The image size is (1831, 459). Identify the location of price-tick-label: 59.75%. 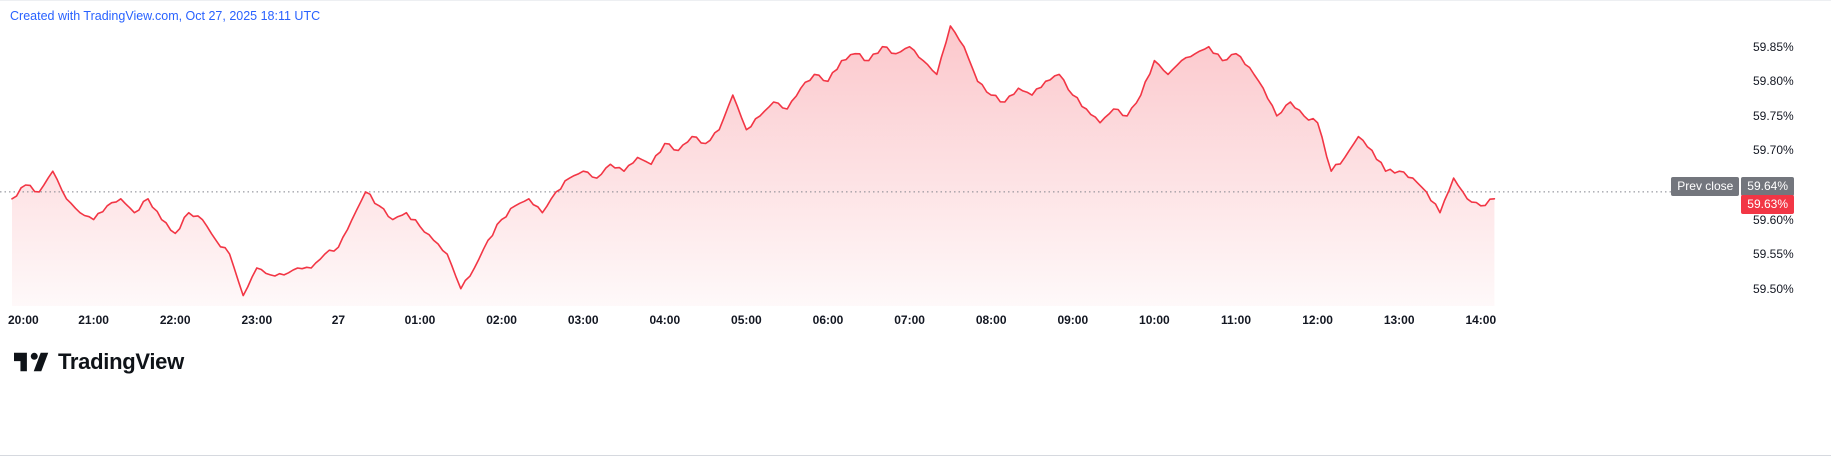
(1773, 115).